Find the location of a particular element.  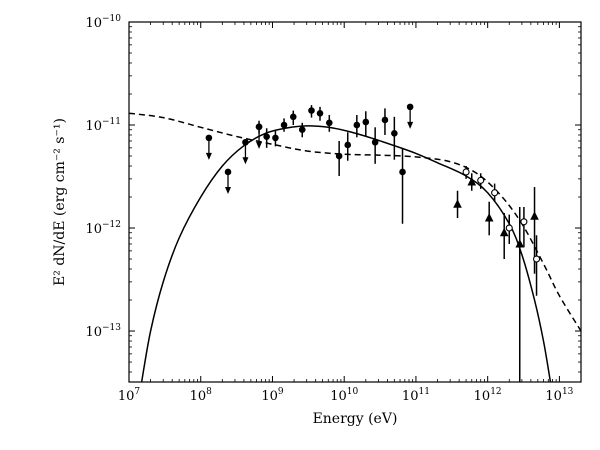

x-tick-label: 10¹¹ is located at coordinates (416, 395).